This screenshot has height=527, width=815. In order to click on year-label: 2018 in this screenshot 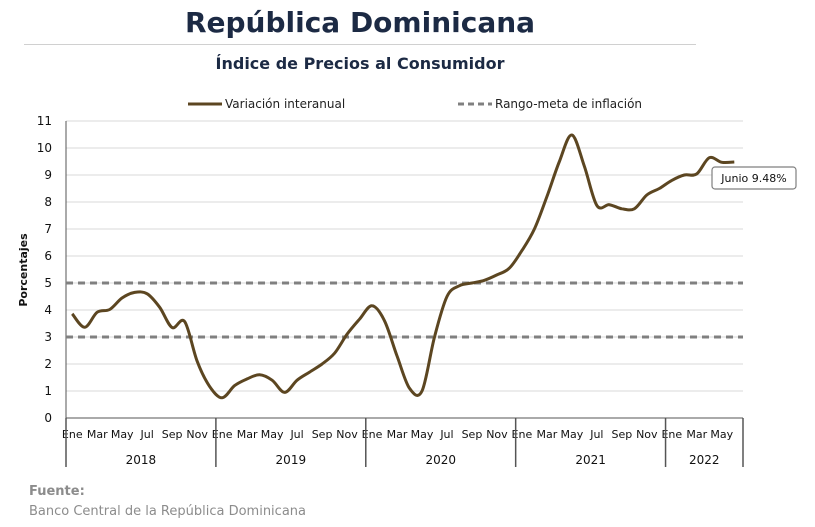, I will do `click(141, 460)`.